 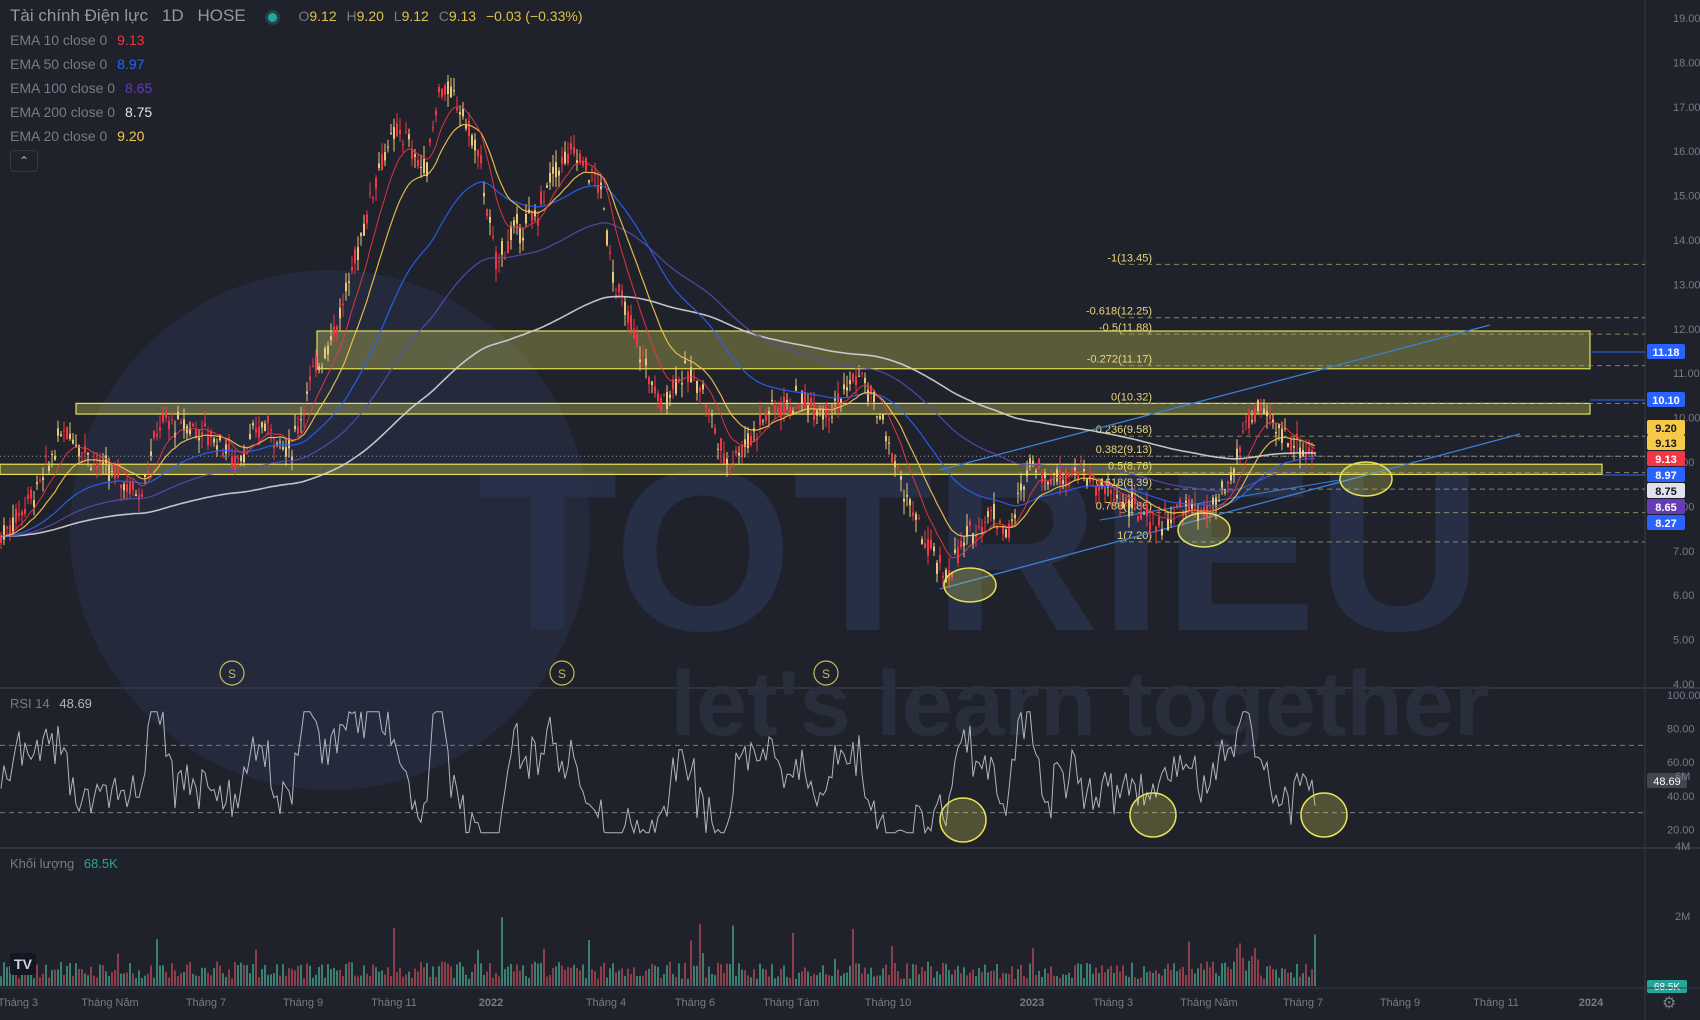 I want to click on price-tick-label: 16.00, so click(x=1686, y=152).